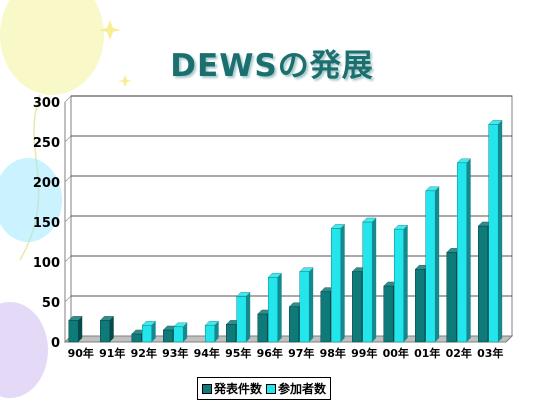  Describe the element at coordinates (270, 353) in the screenshot. I see `x-tick-label: 96年` at that location.